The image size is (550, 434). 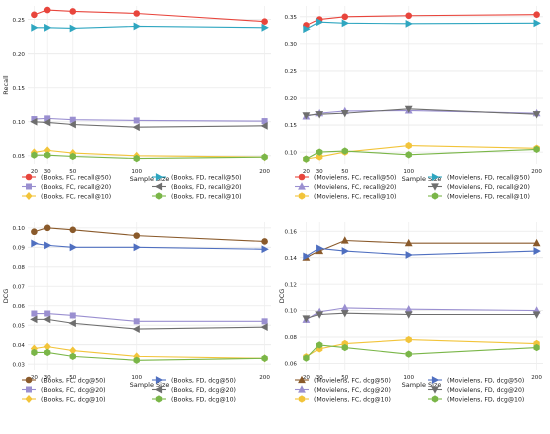 I want to click on legend-label: (Books, FC, recall@10), so click(x=76, y=196).